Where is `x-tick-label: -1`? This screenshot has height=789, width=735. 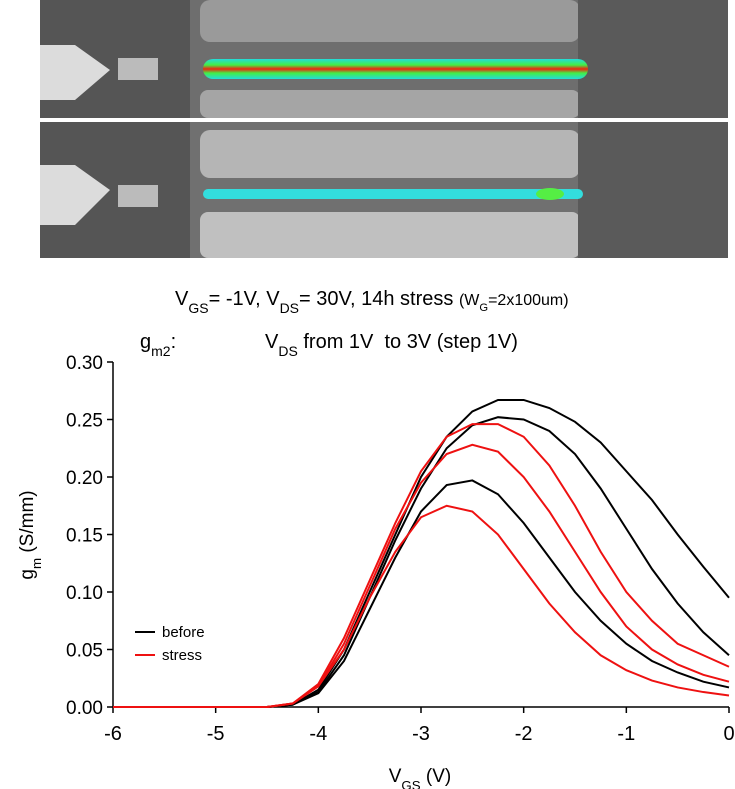 x-tick-label: -1 is located at coordinates (626, 734).